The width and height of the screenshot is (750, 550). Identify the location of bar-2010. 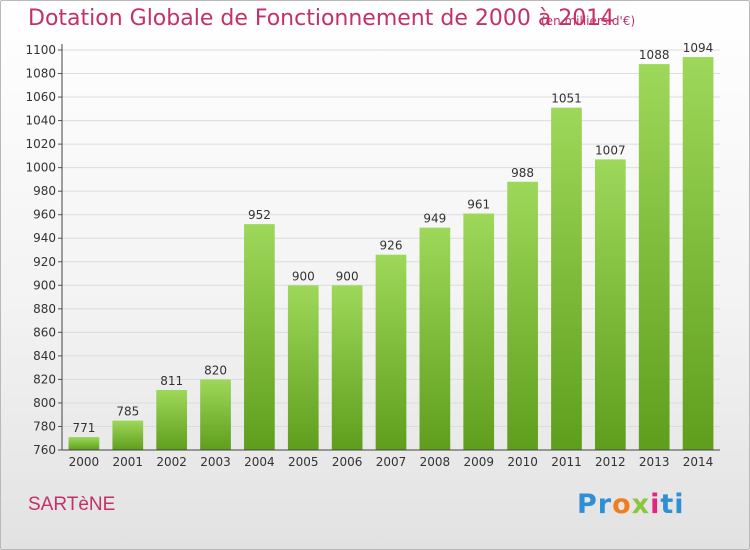
(522, 315).